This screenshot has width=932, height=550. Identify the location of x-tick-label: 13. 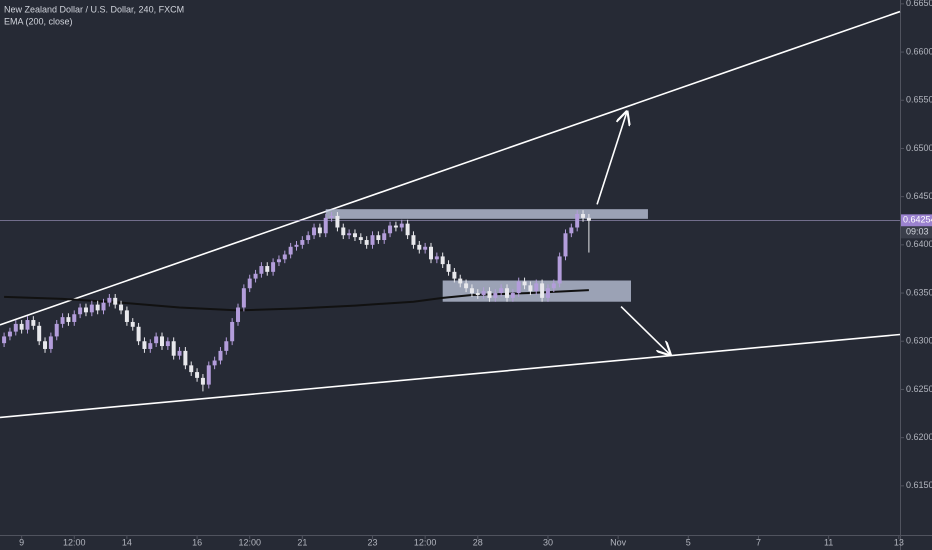
(899, 542).